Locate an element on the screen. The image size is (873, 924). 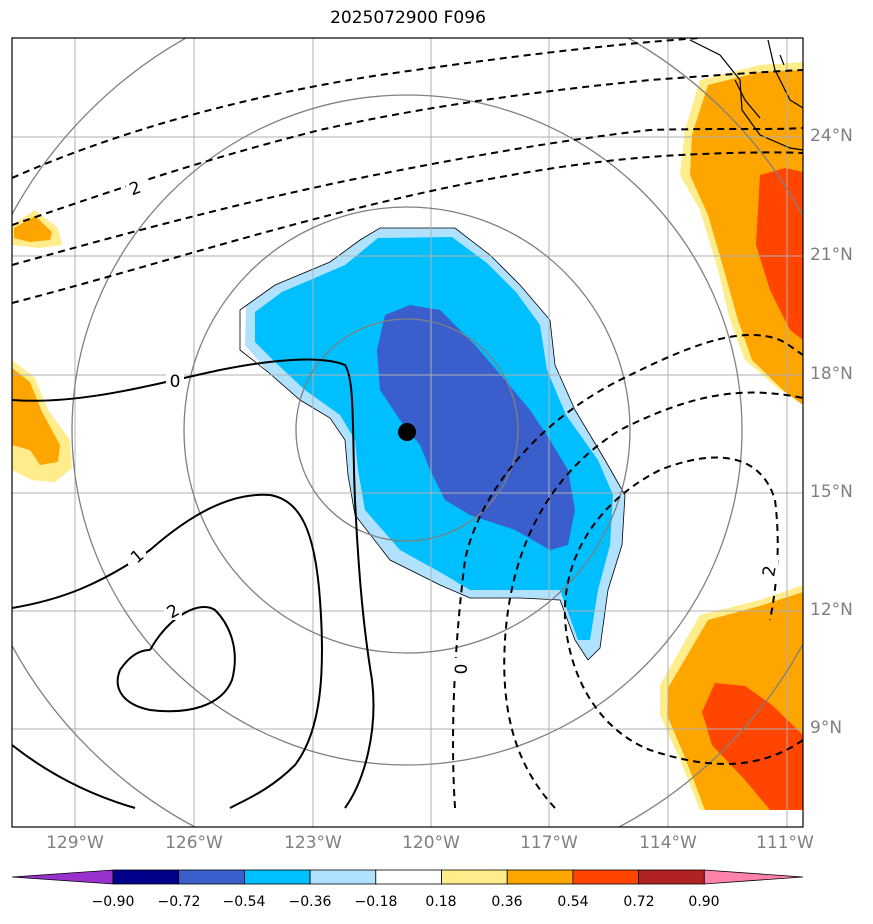
map-title: 2025072900 F096 is located at coordinates (408, 18).